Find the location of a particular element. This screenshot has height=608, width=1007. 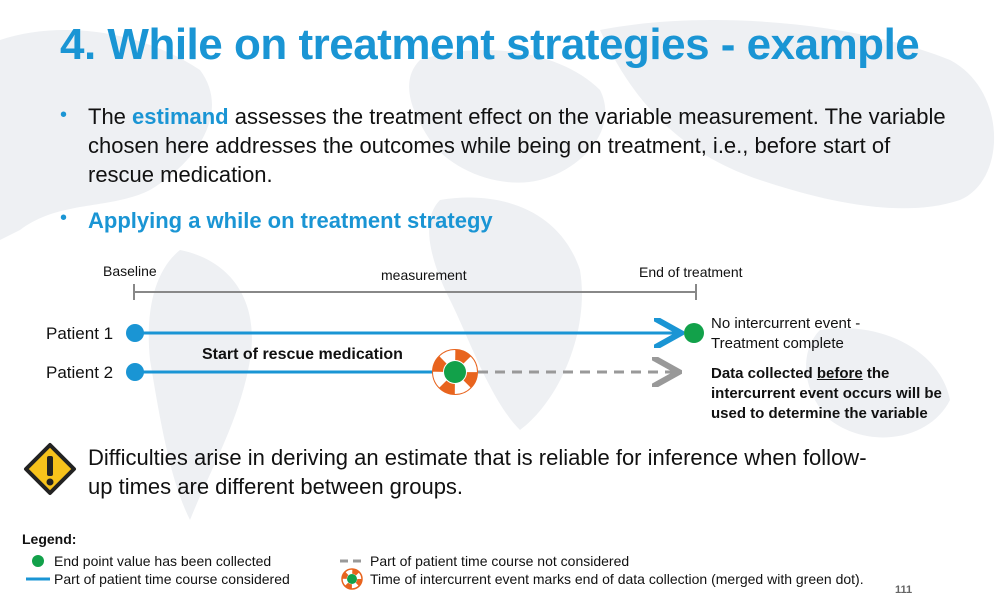

rescue-medication-label: Start of rescue medication is located at coordinates (302, 354).